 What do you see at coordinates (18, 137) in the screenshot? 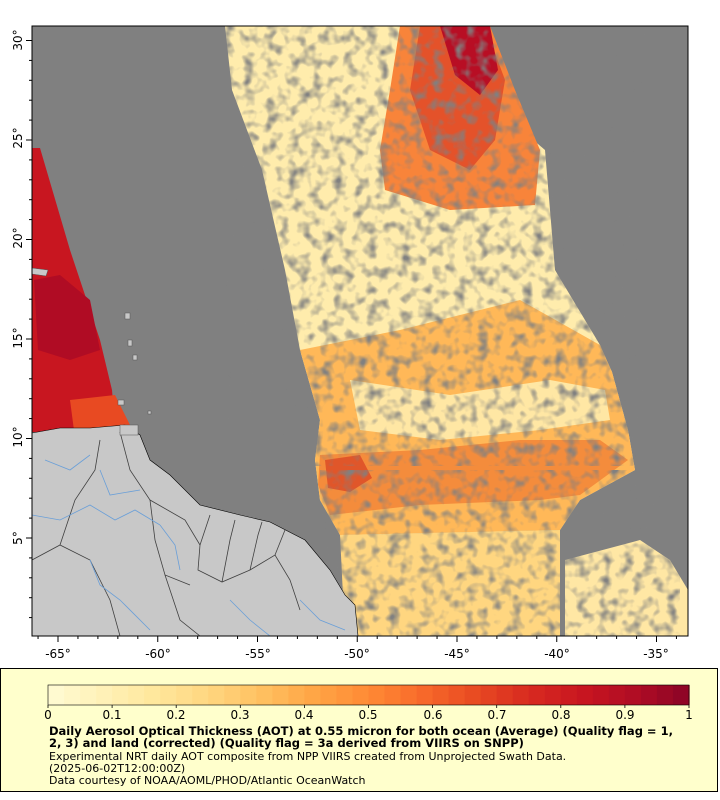
I see `y-tick-label: 25°` at bounding box center [18, 137].